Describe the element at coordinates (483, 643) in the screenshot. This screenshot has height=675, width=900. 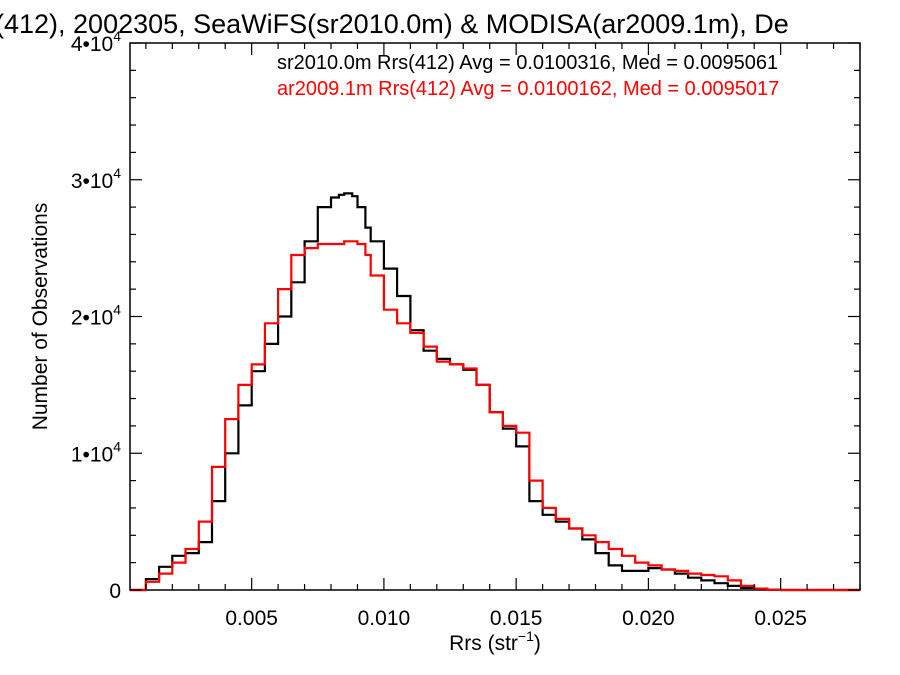
I see `x-axis-label-main: Rrs (str` at that location.